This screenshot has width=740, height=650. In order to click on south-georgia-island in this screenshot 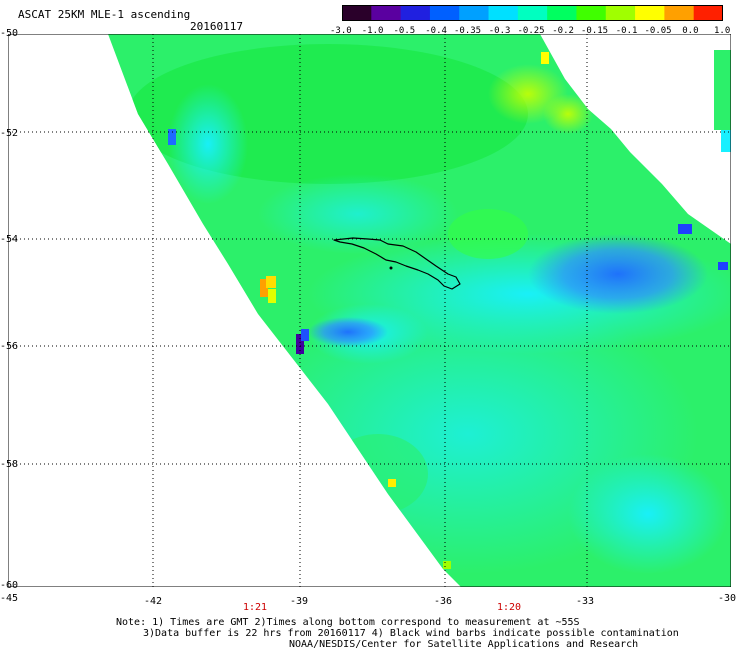, I will do `click(397, 263)`.